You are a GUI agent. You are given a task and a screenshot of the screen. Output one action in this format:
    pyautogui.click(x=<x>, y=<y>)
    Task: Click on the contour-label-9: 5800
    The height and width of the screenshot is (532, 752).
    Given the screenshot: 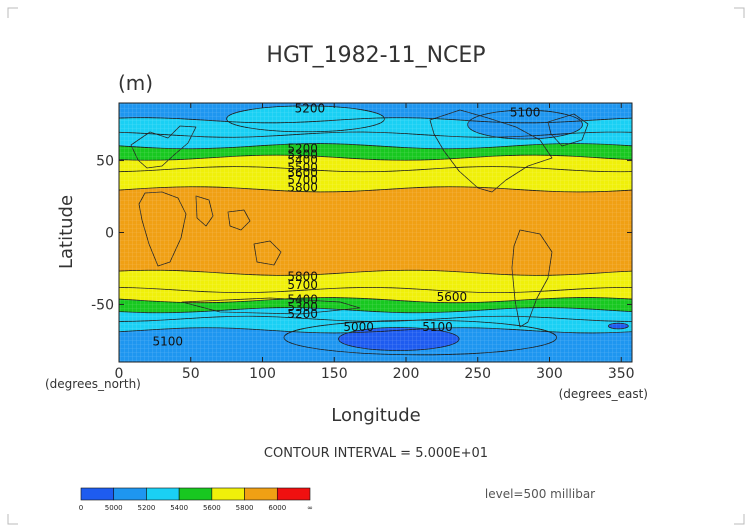 What is the action you would take?
    pyautogui.click(x=302, y=277)
    